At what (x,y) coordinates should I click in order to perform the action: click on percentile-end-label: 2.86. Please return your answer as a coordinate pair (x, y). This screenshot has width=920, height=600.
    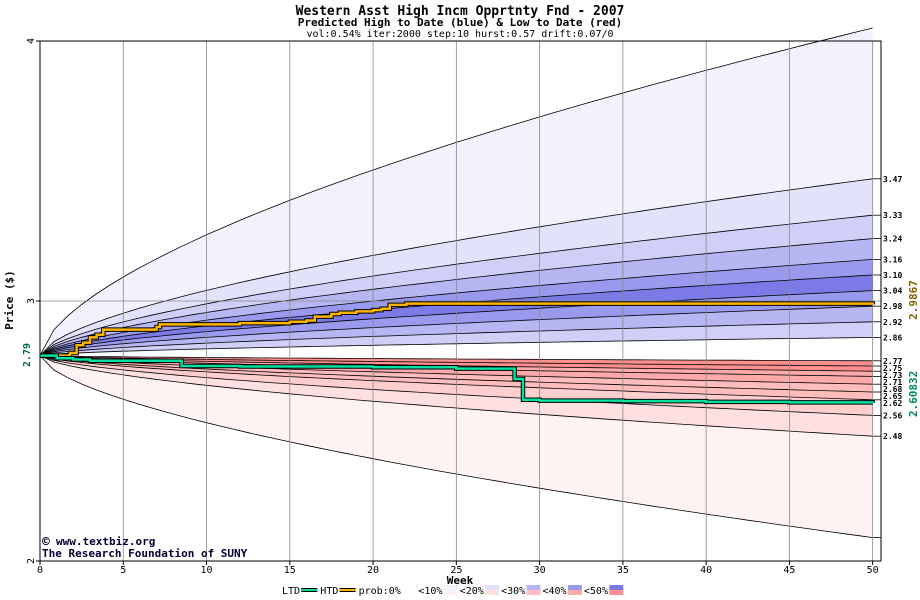
    Looking at the image, I should click on (892, 337).